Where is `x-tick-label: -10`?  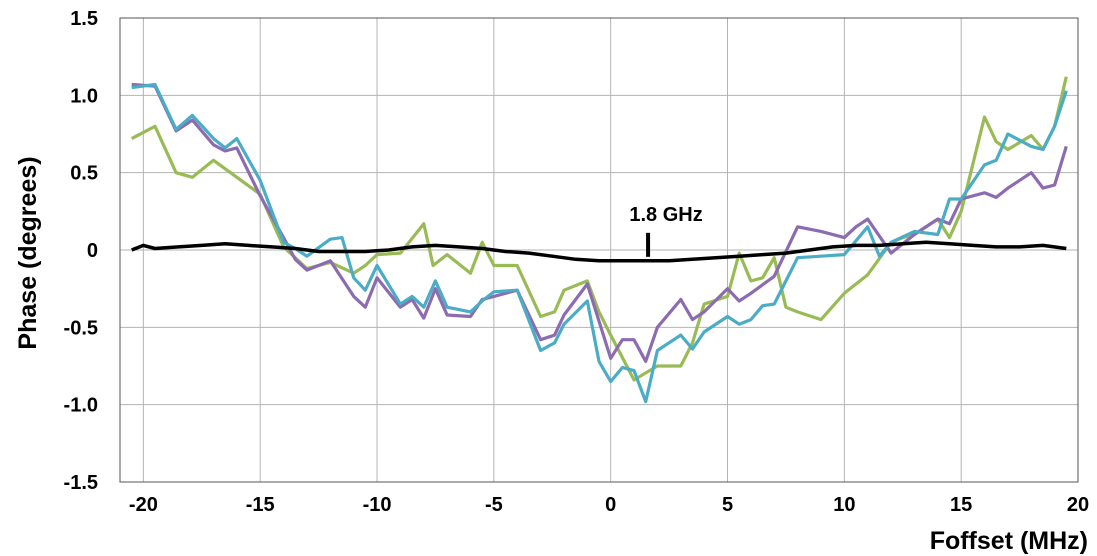
x-tick-label: -10 is located at coordinates (377, 505).